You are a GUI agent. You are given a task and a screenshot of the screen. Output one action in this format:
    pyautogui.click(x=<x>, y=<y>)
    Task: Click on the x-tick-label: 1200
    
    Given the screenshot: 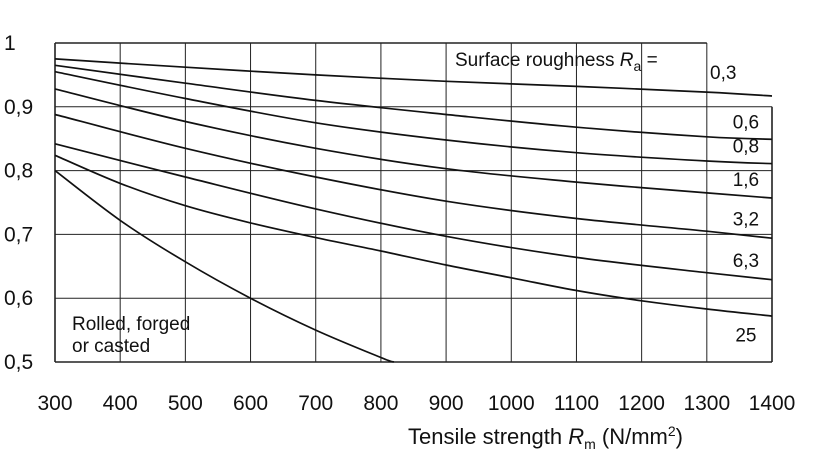 What is the action you would take?
    pyautogui.click(x=641, y=403)
    